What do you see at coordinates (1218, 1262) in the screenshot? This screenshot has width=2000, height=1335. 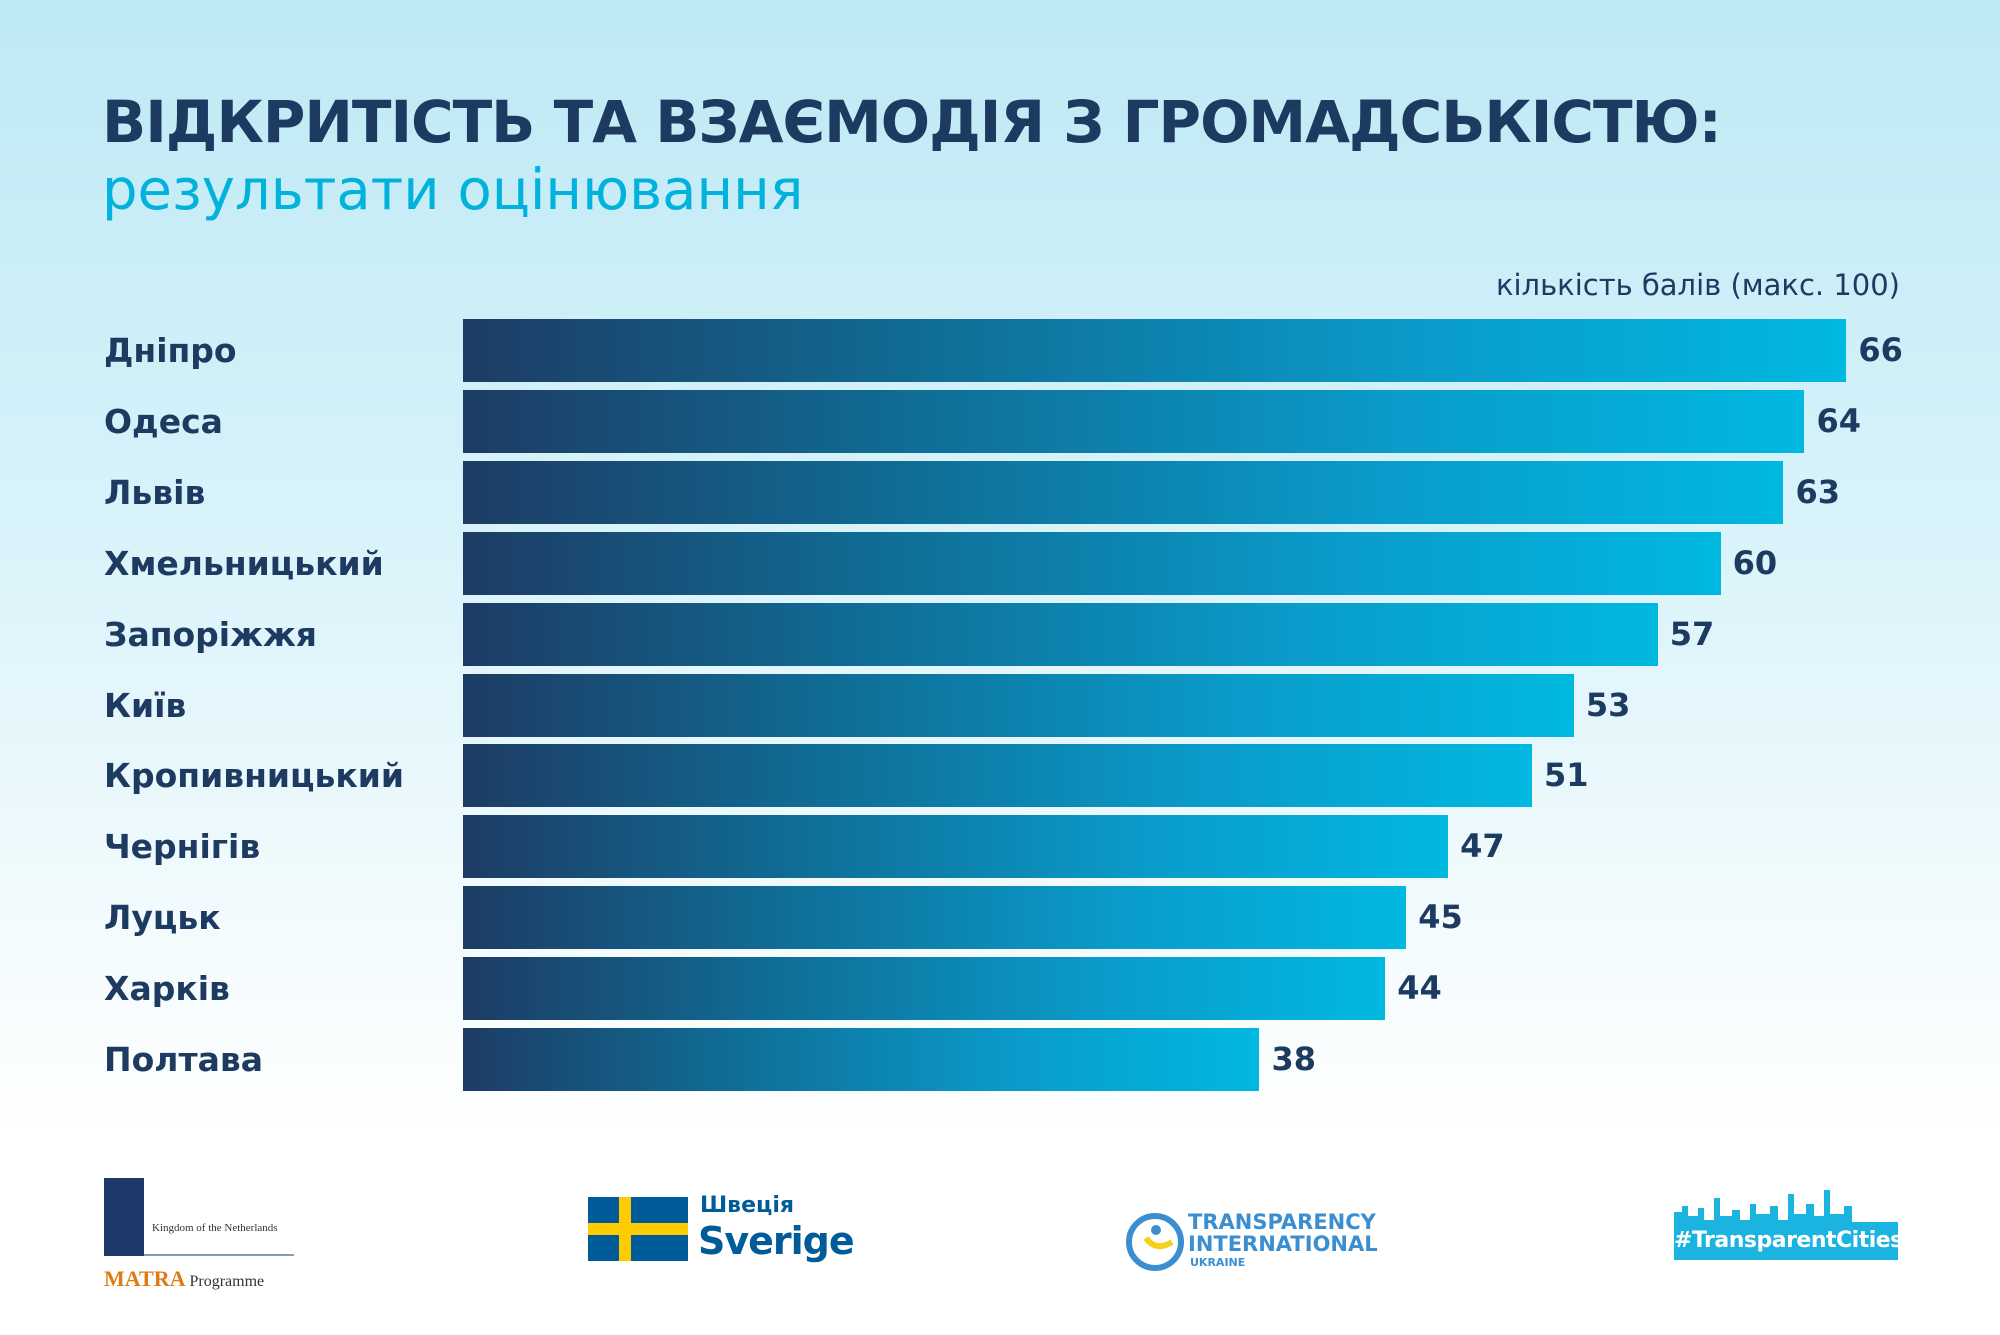 I see `ti-text-3: UKRAINE` at bounding box center [1218, 1262].